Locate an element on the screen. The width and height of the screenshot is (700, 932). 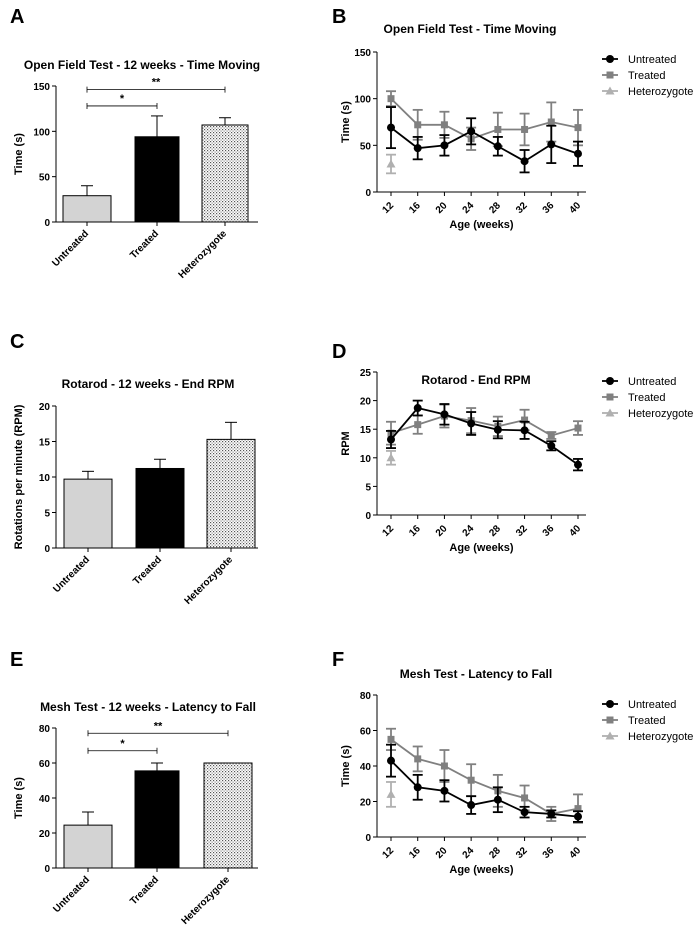
x-tick-label: 28 is located at coordinates (495, 853).